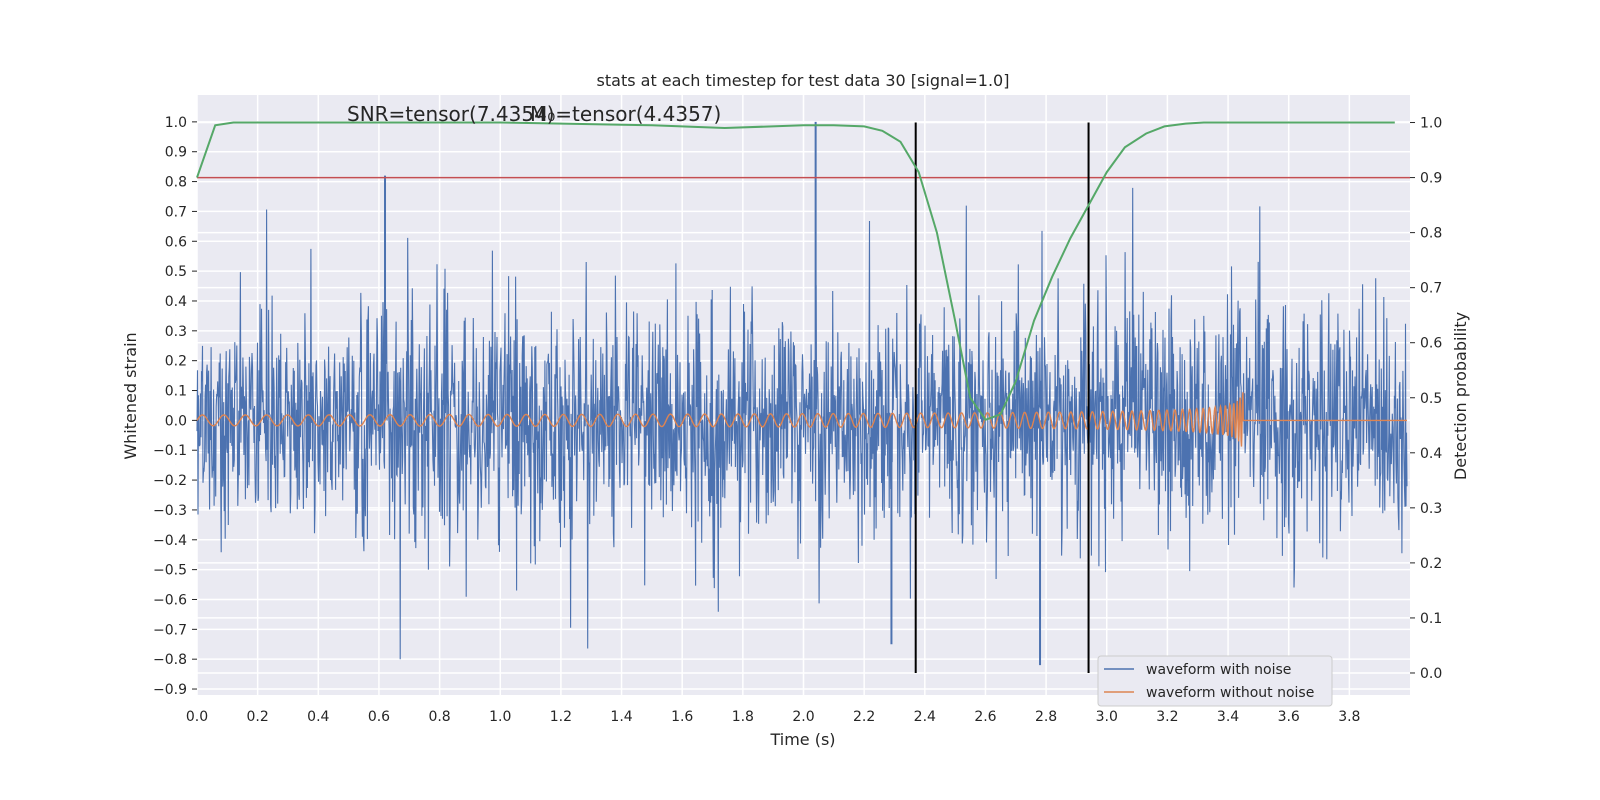 This screenshot has width=1600, height=800. I want to click on y-tick-label-left: 0.4, so click(176, 302).